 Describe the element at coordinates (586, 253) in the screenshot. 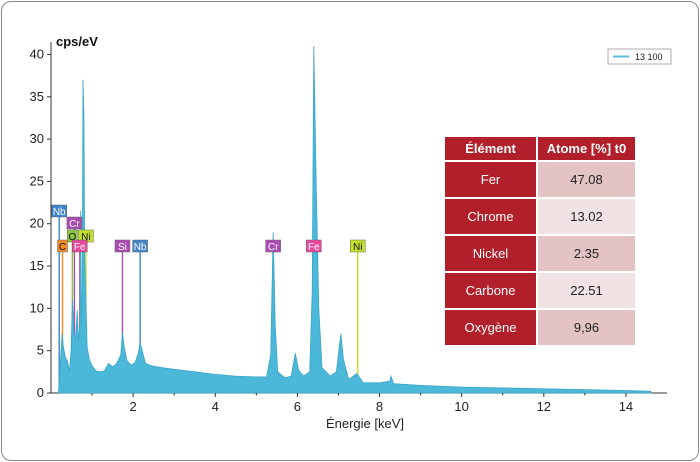

I see `table-cell-value: 2.35` at that location.